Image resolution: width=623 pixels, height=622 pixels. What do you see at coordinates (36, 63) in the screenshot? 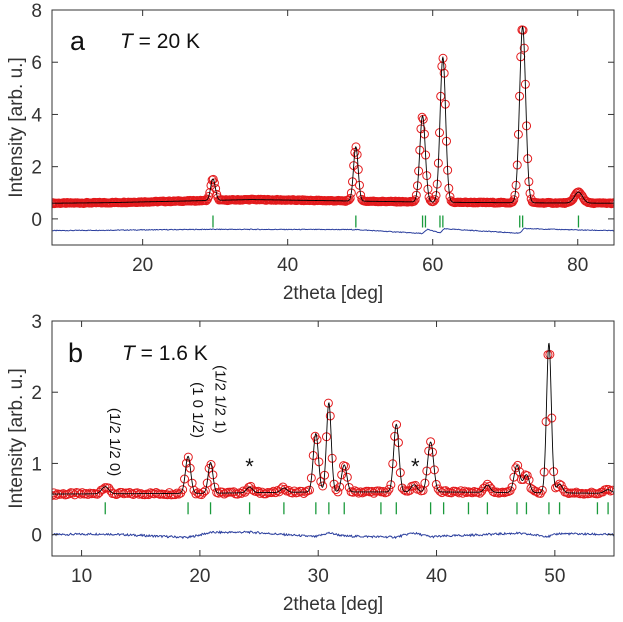
I see `y-tick-label: 6` at bounding box center [36, 63].